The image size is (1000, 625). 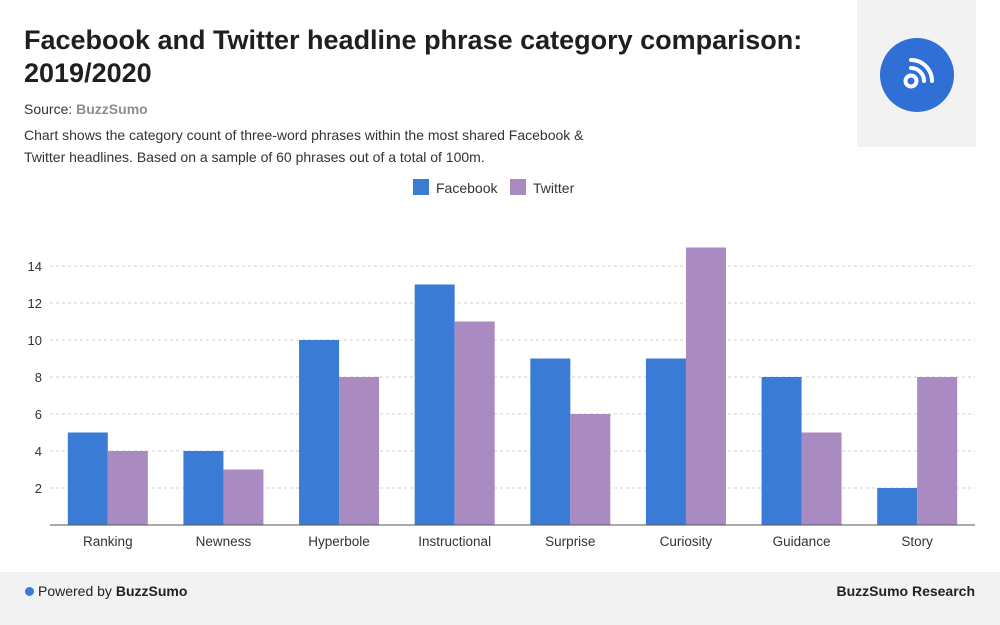 What do you see at coordinates (518, 187) in the screenshot?
I see `legend-swatch-twitter` at bounding box center [518, 187].